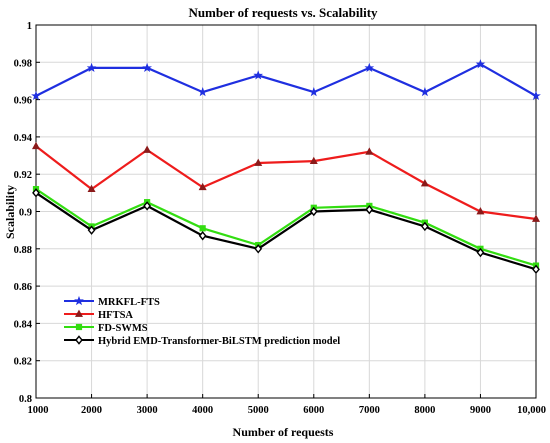 Image resolution: width=550 pixels, height=443 pixels. What do you see at coordinates (23, 63) in the screenshot?
I see `y-tick-label: 0.98` at bounding box center [23, 63].